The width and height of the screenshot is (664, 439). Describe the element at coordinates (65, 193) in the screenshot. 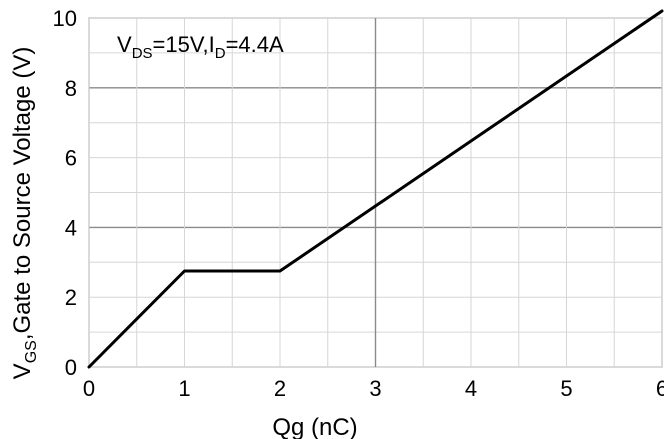

I see `y-tick-labels: 0 2 4 6 8 10` at that location.